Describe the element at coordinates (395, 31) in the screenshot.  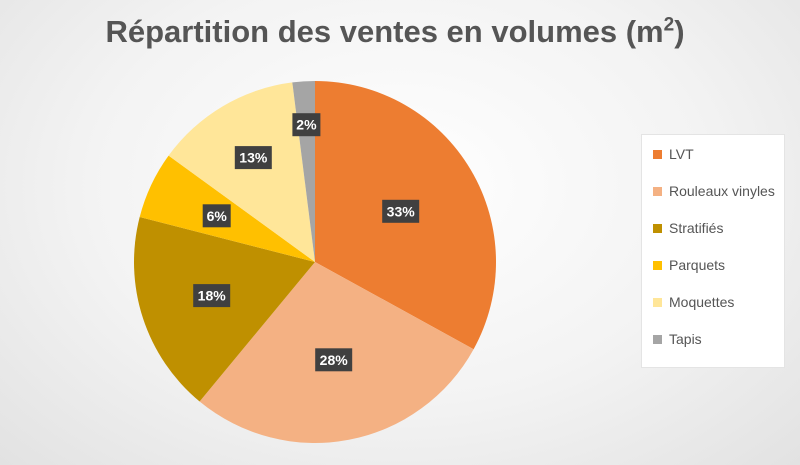
I see `chart-title: Répartition des ventes en volumes (m2)` at that location.